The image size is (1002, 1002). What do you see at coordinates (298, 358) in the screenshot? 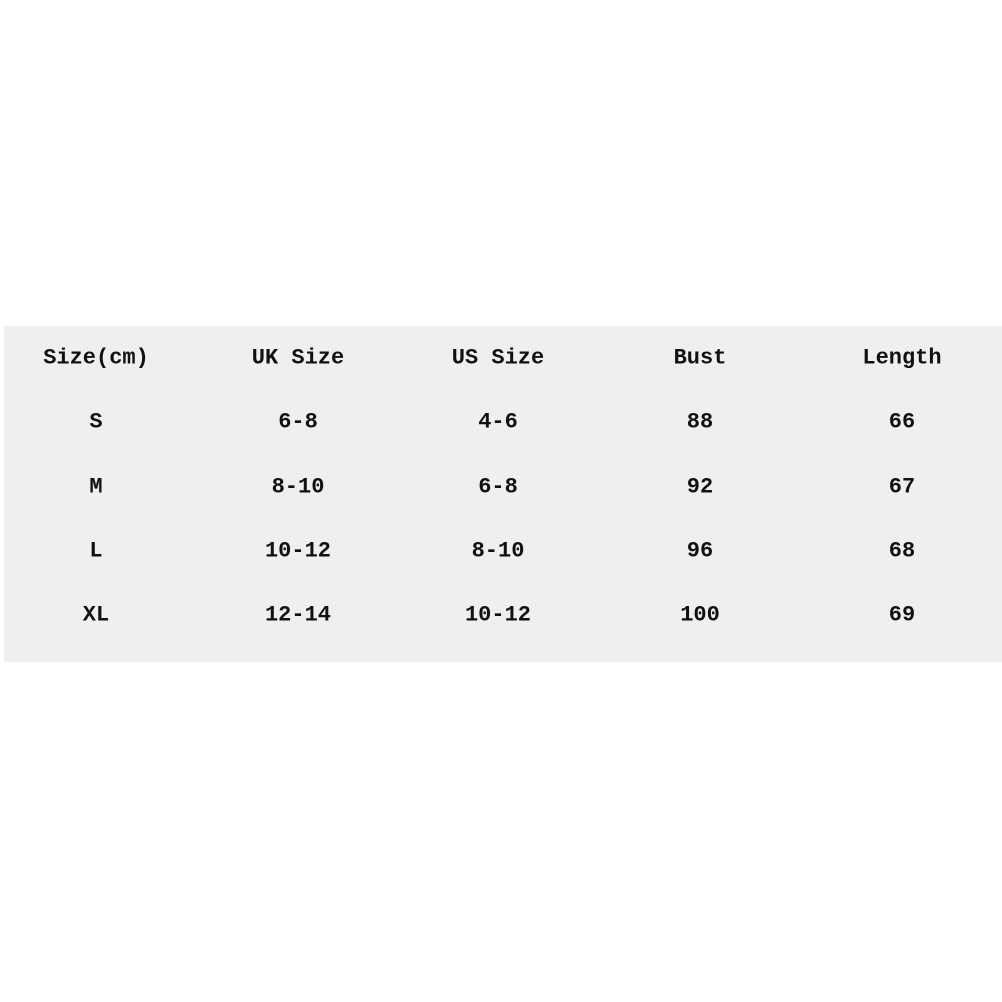
I see `header-cell: UK Size` at bounding box center [298, 358].